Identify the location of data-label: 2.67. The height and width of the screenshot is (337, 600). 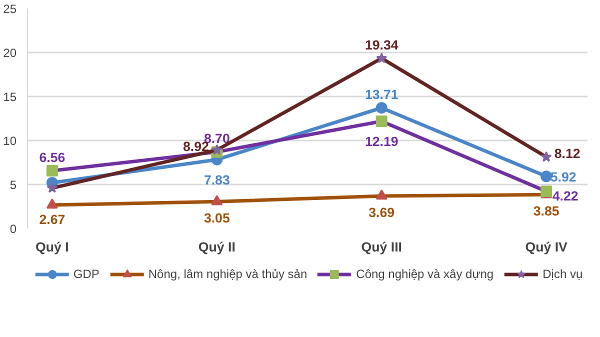
(52, 220).